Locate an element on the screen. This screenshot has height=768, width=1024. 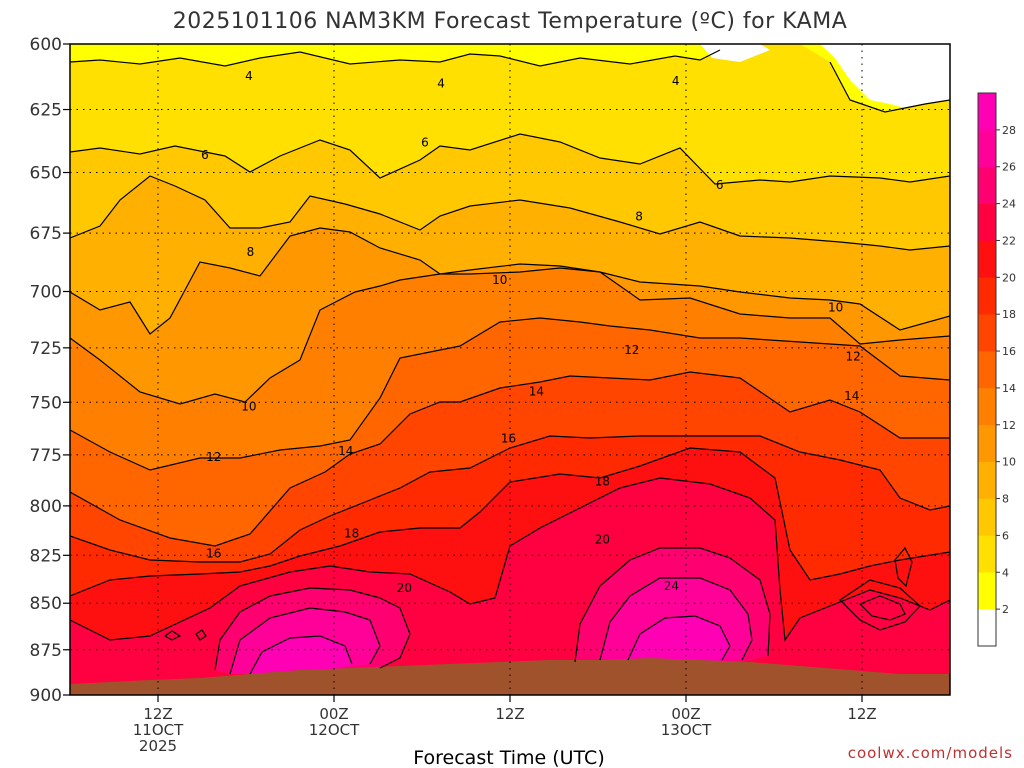
y-tick-label: 900 is located at coordinates (46, 696).